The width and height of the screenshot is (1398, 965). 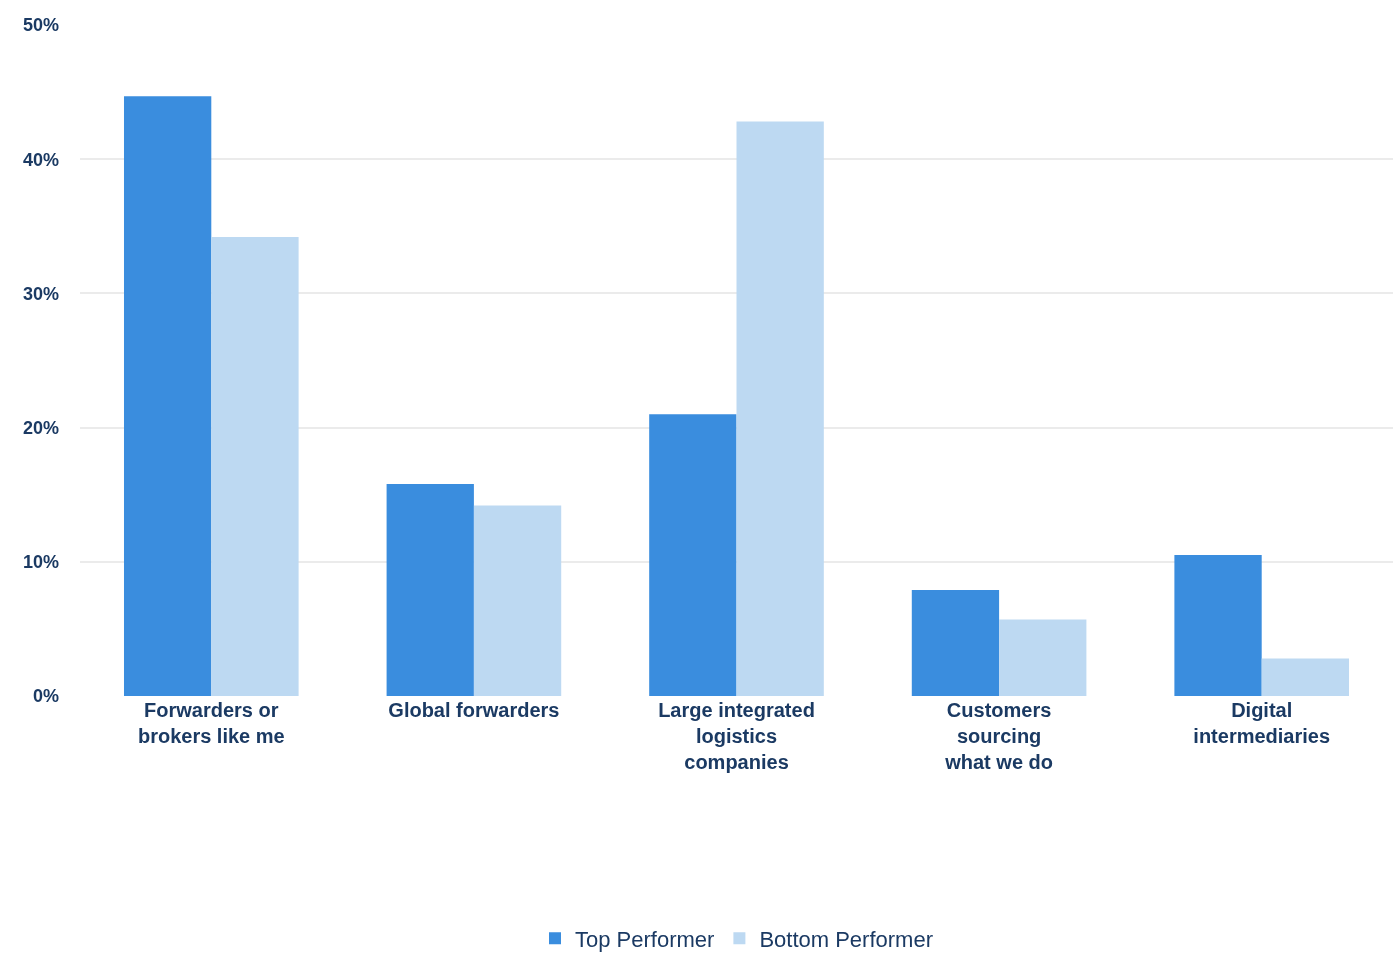 I want to click on x-tick-label: Digital intermediaries, so click(x=1262, y=723).